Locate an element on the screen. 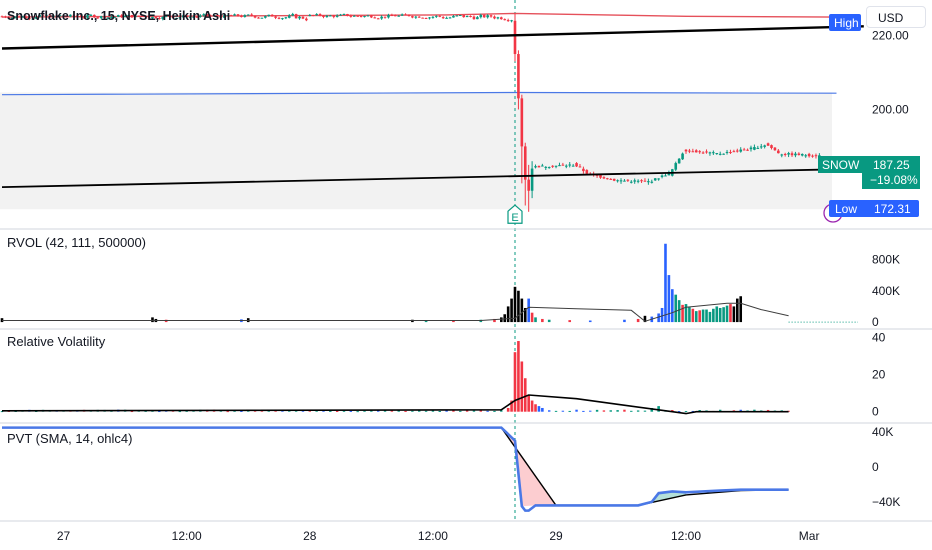 The width and height of the screenshot is (932, 550). x-tick-label: 28 is located at coordinates (310, 536).